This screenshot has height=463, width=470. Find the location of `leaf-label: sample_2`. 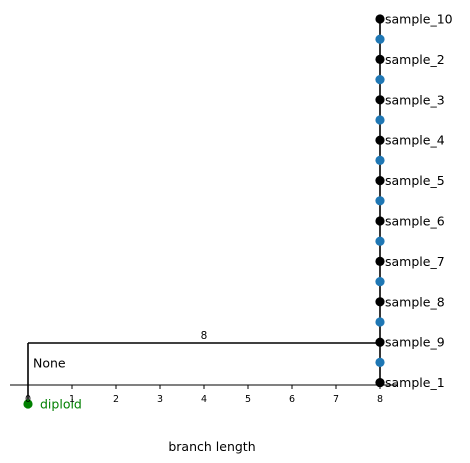

leaf-label: sample_2 is located at coordinates (415, 59).